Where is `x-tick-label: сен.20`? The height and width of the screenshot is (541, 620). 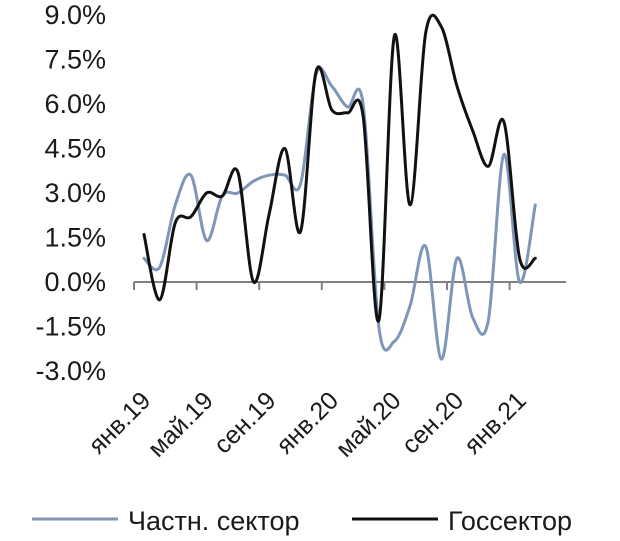
x-tick-label: сен.20 is located at coordinates (432, 422).